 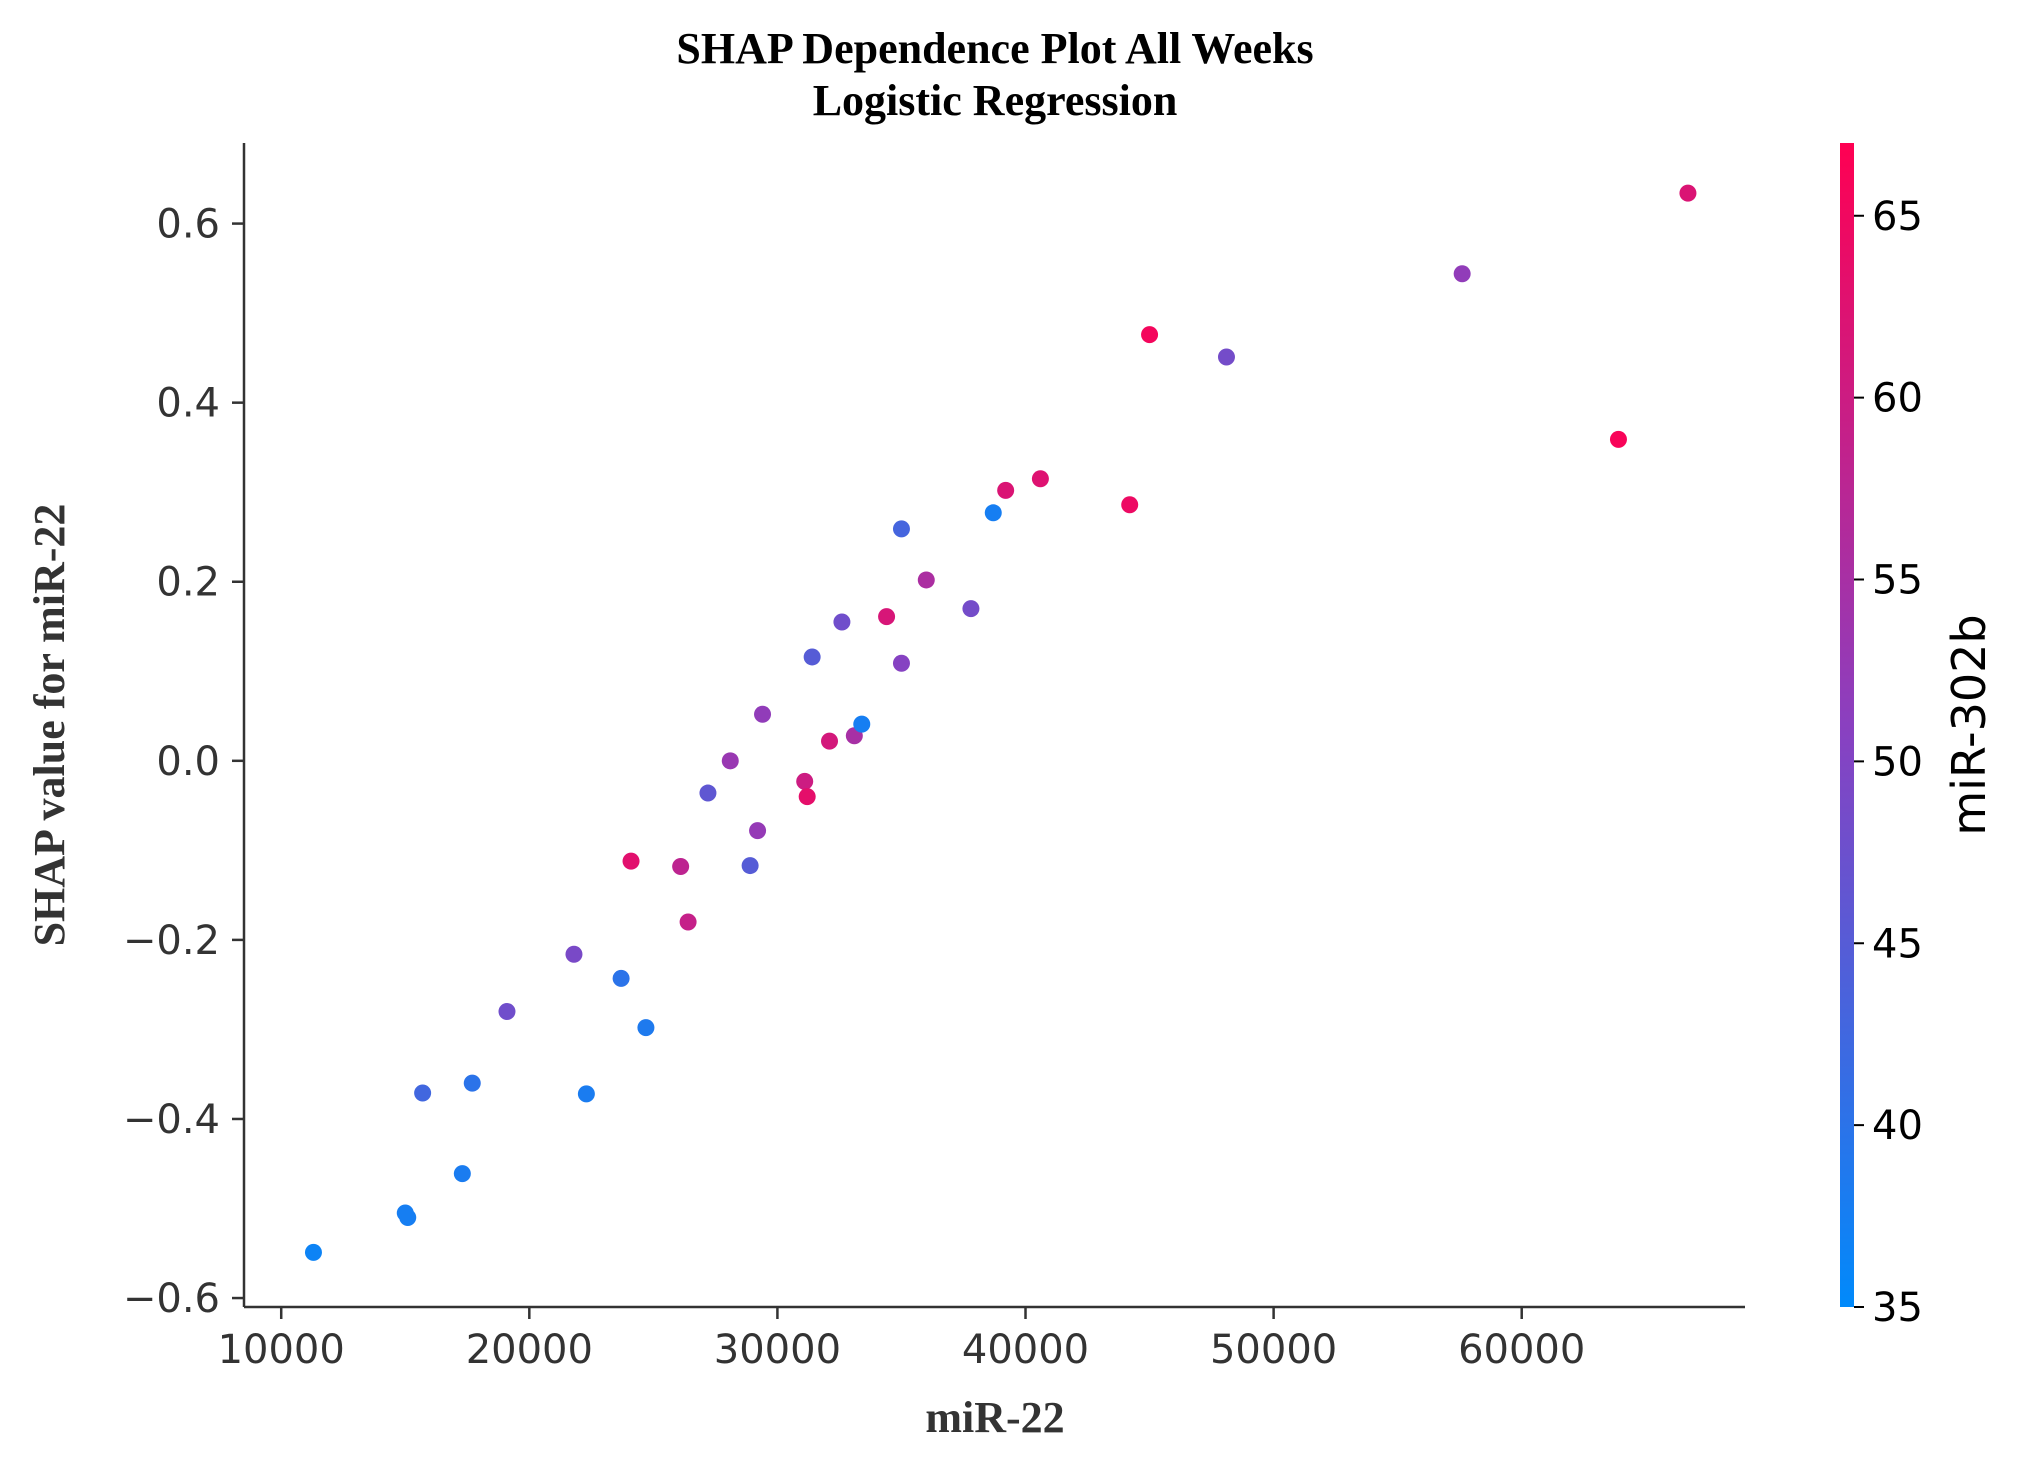 What do you see at coordinates (171, 1120) in the screenshot?
I see `y-tick-label: −0.4` at bounding box center [171, 1120].